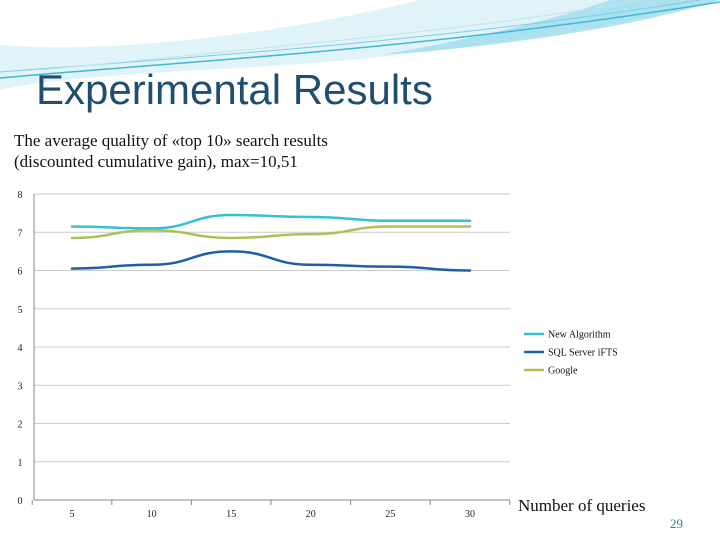 The image size is (720, 540). I want to click on x-tick-label: 30, so click(470, 514).